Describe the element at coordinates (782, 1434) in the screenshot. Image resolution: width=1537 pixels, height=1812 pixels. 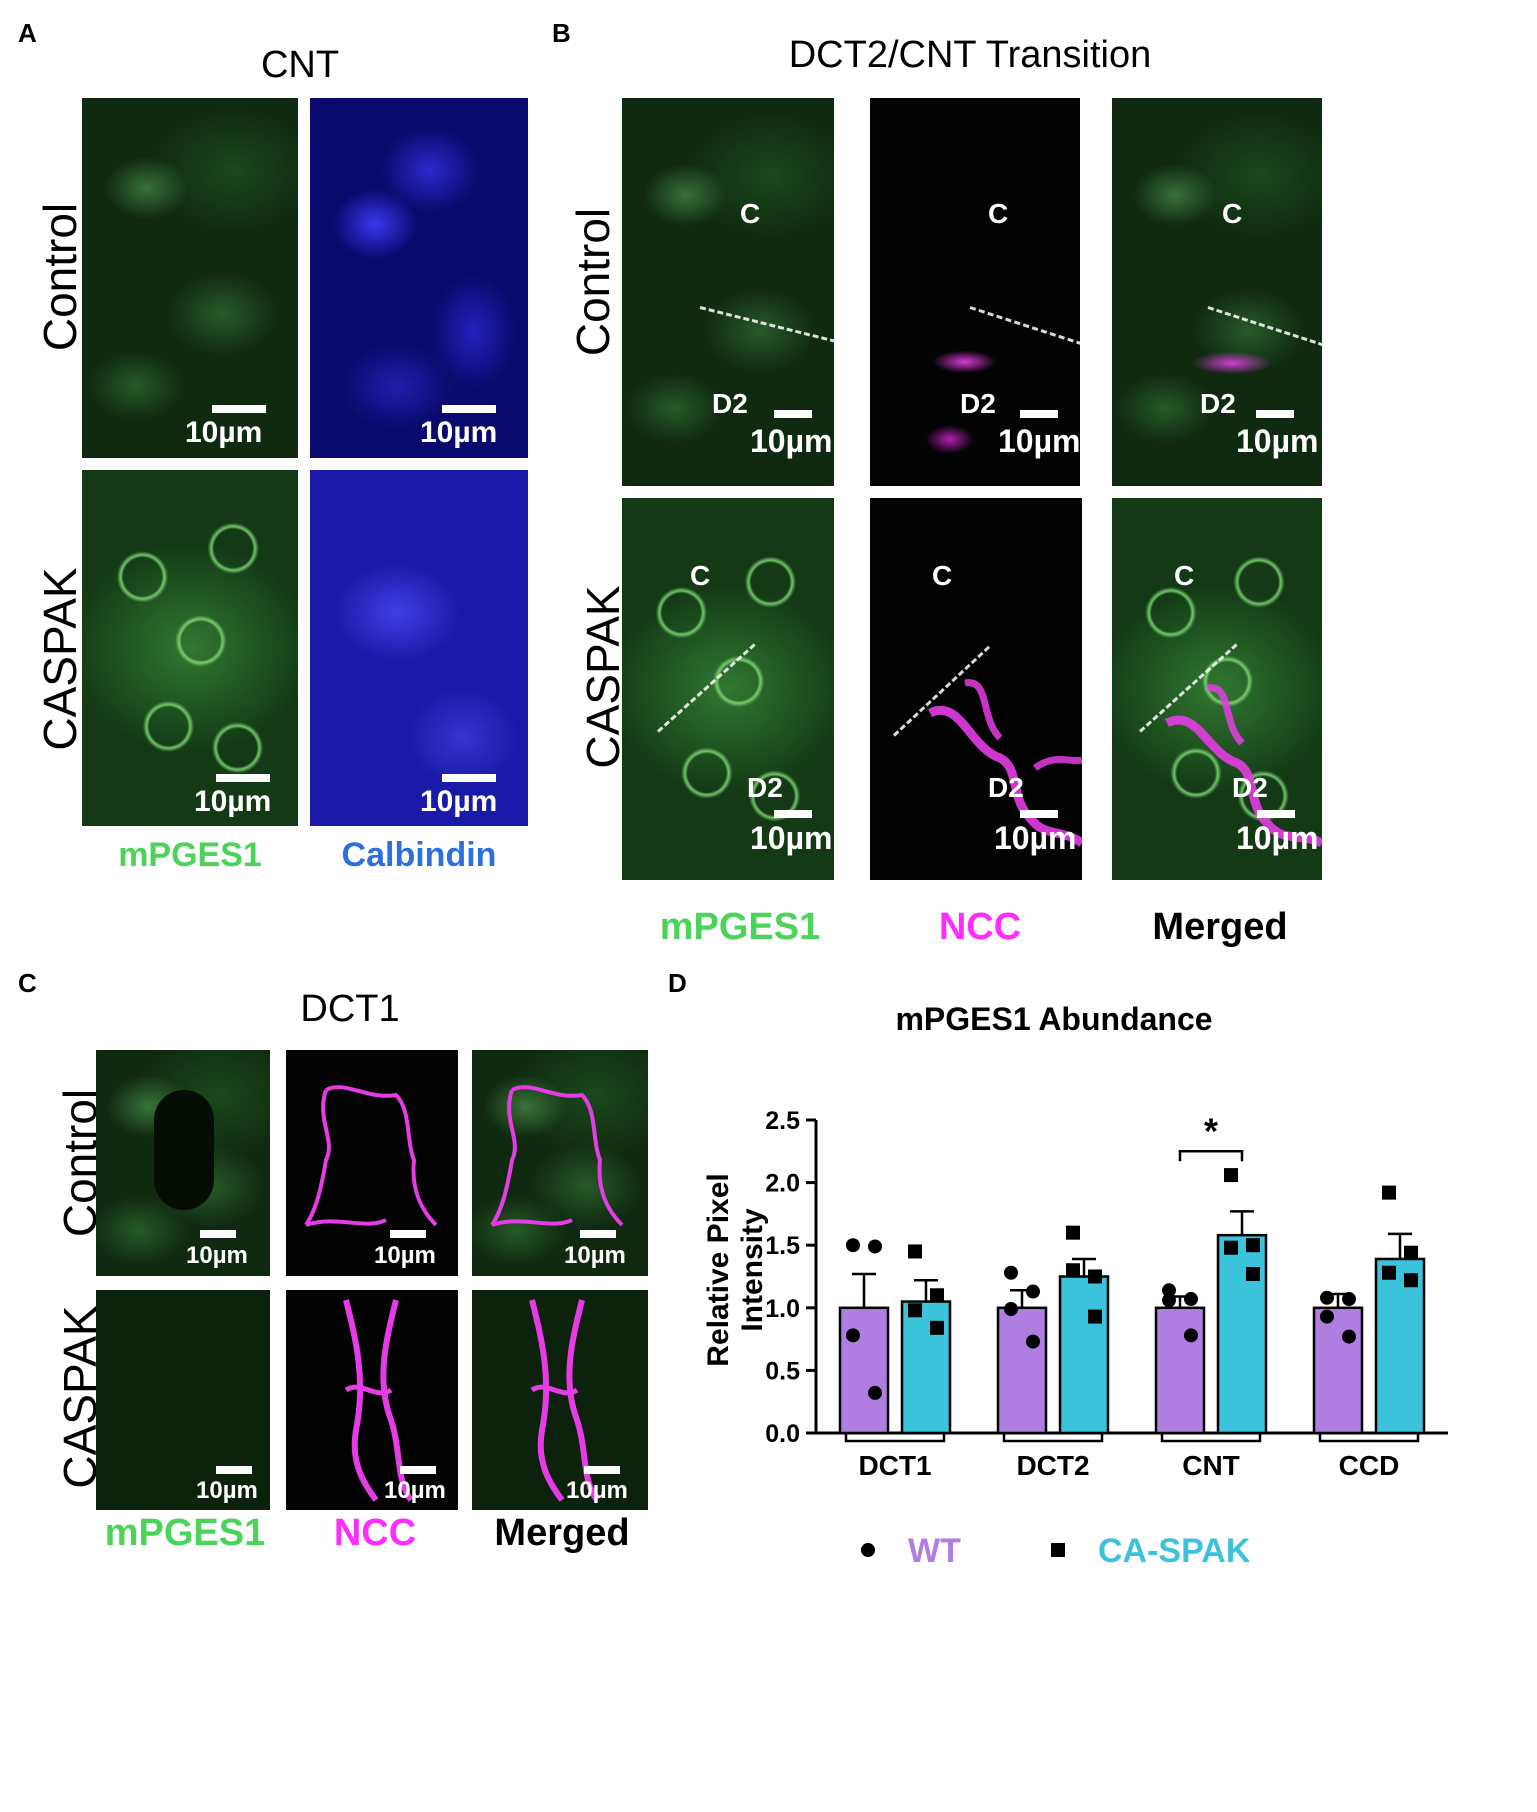
I see `y-tick-label: 0.0` at that location.